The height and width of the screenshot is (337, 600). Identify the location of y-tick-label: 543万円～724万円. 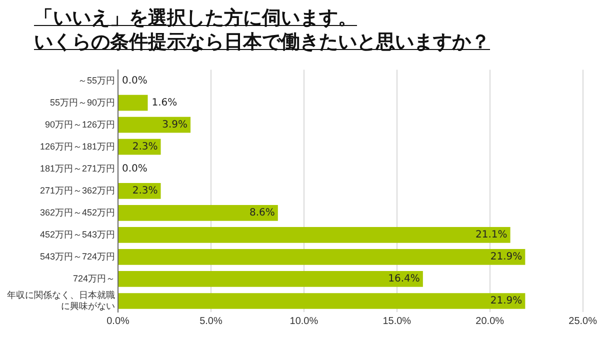
(77, 256).